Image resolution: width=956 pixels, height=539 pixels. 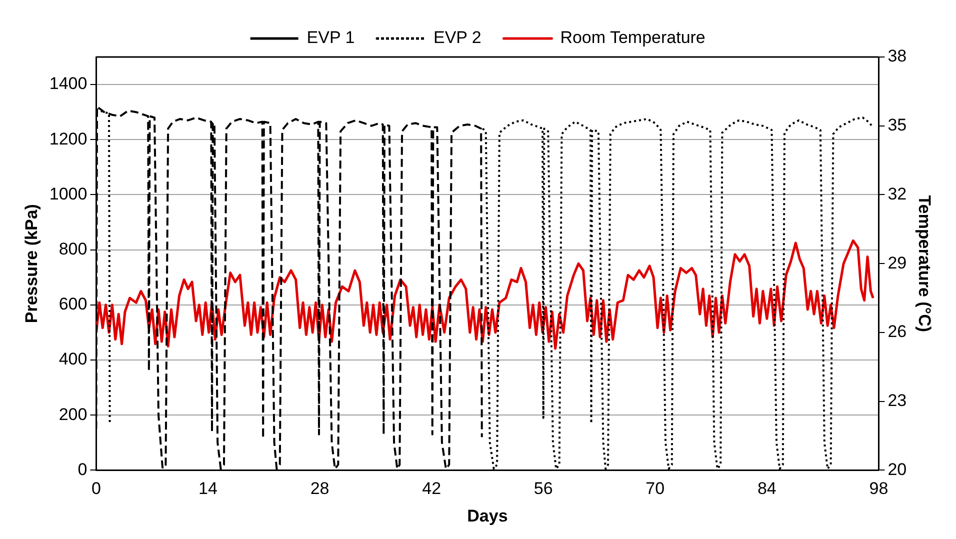 I want to click on y2-tick-label: 29, so click(x=897, y=262).